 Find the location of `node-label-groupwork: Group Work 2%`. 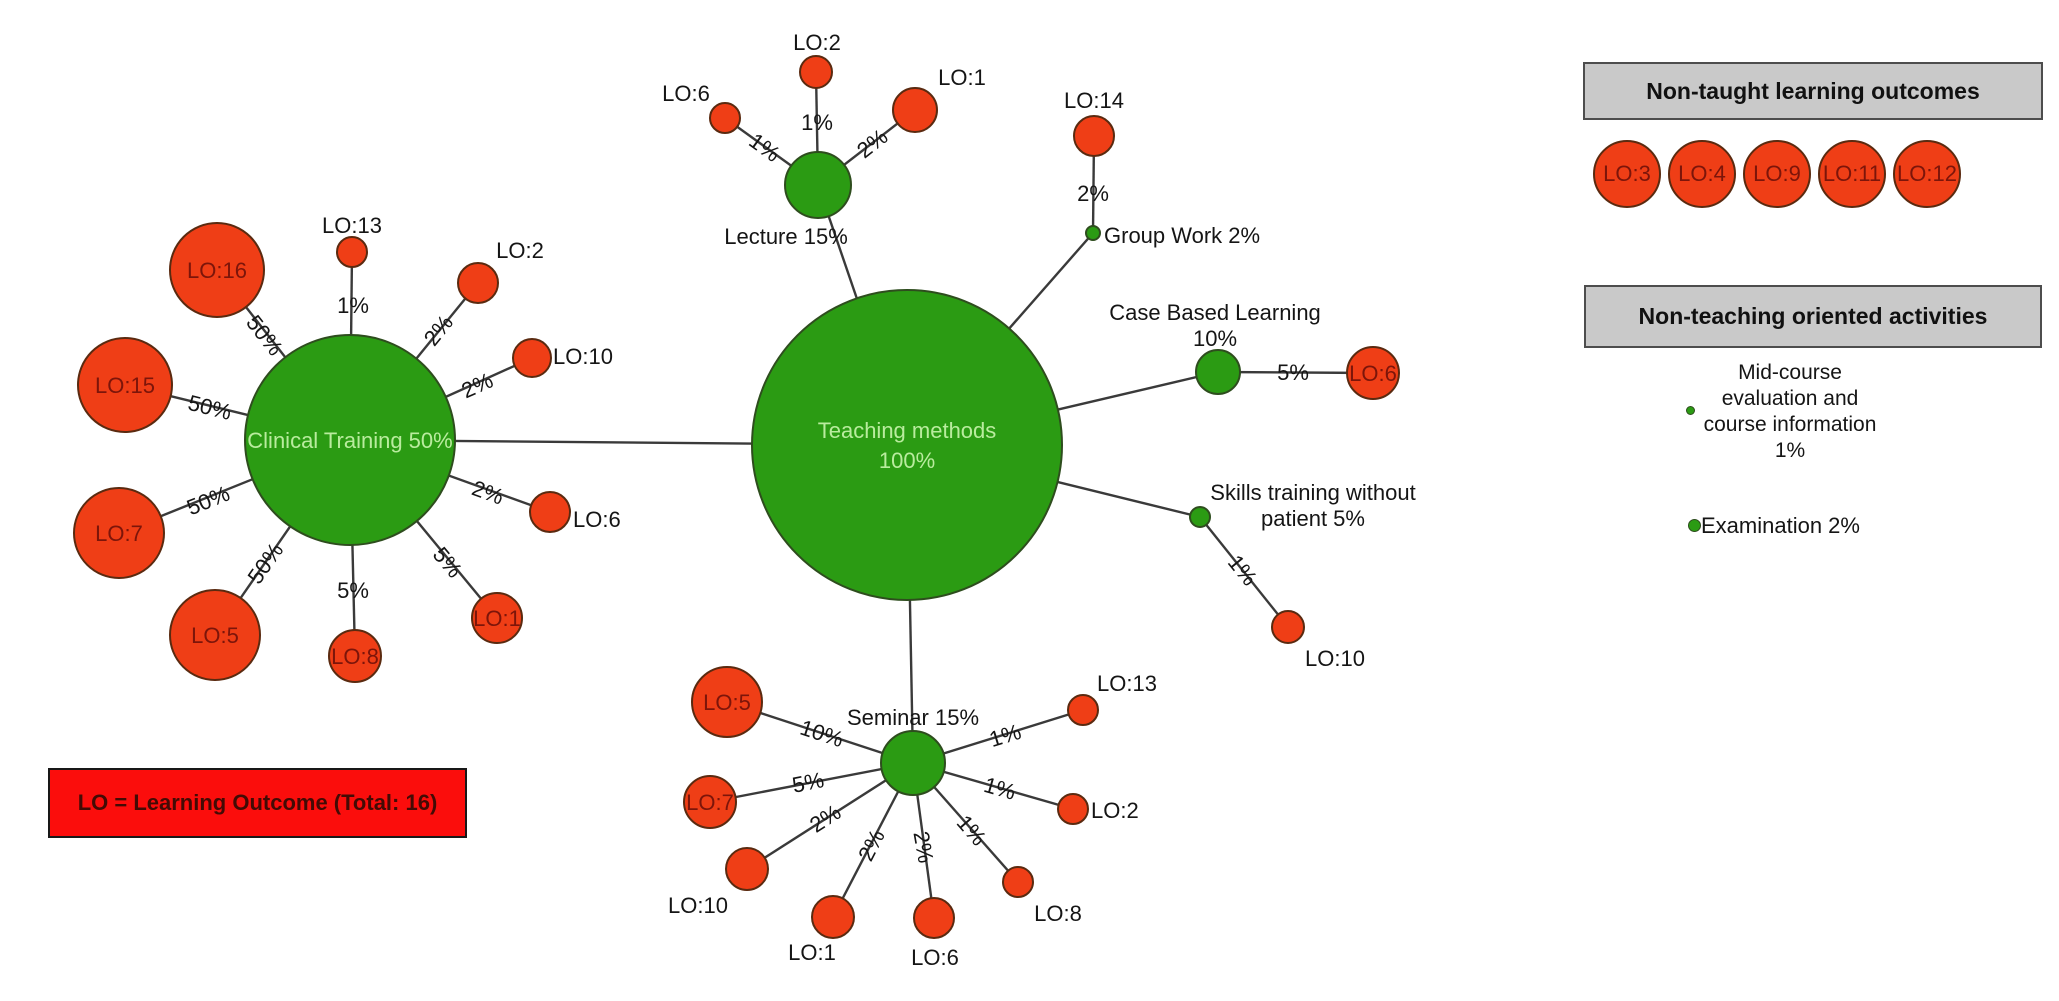

node-label-groupwork: Group Work 2% is located at coordinates (1182, 235).